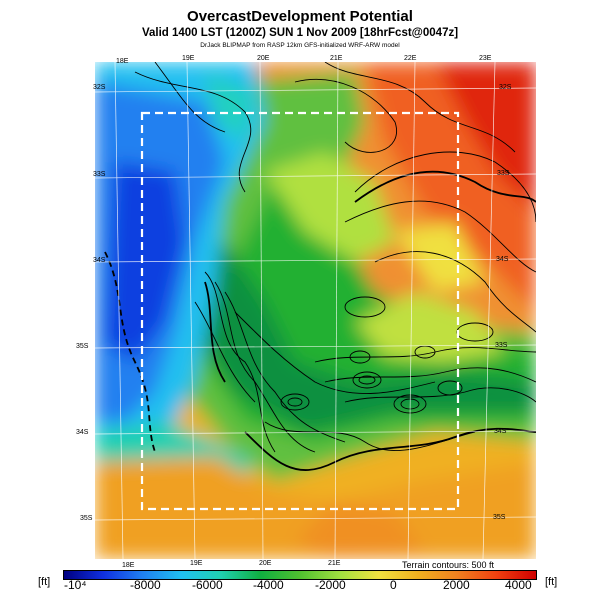 Image resolution: width=600 pixels, height=600 pixels. I want to click on colorbar-tick-label: -4000, so click(268, 585).